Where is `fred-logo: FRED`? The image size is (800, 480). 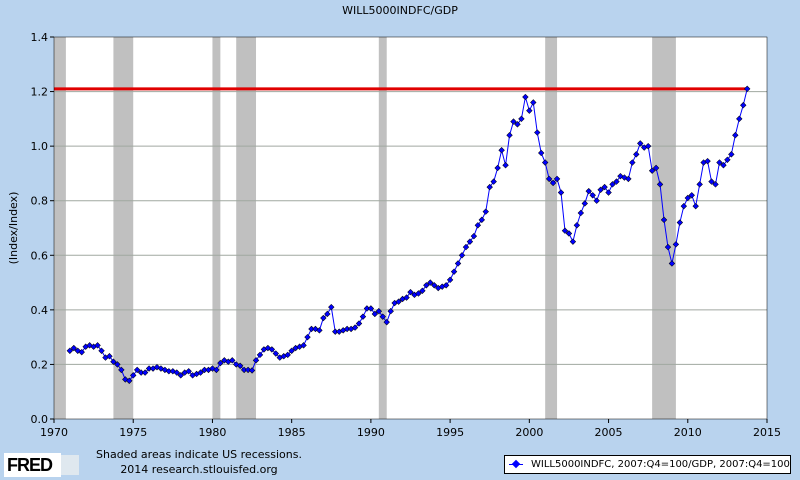 fred-logo: FRED is located at coordinates (41, 465).